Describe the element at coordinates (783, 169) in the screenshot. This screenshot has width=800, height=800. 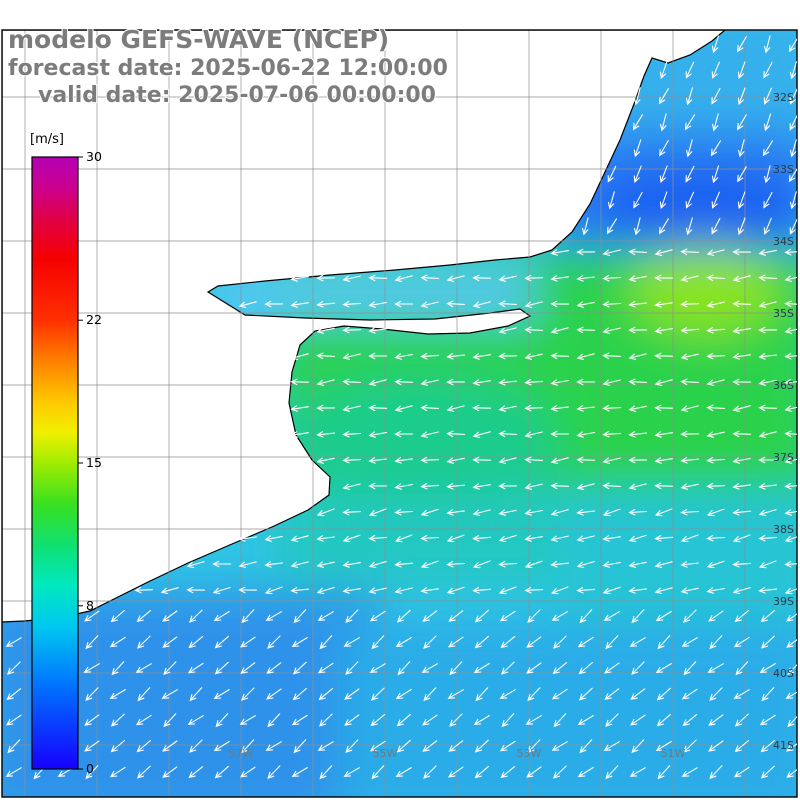
I see `lat-label: 33S` at that location.